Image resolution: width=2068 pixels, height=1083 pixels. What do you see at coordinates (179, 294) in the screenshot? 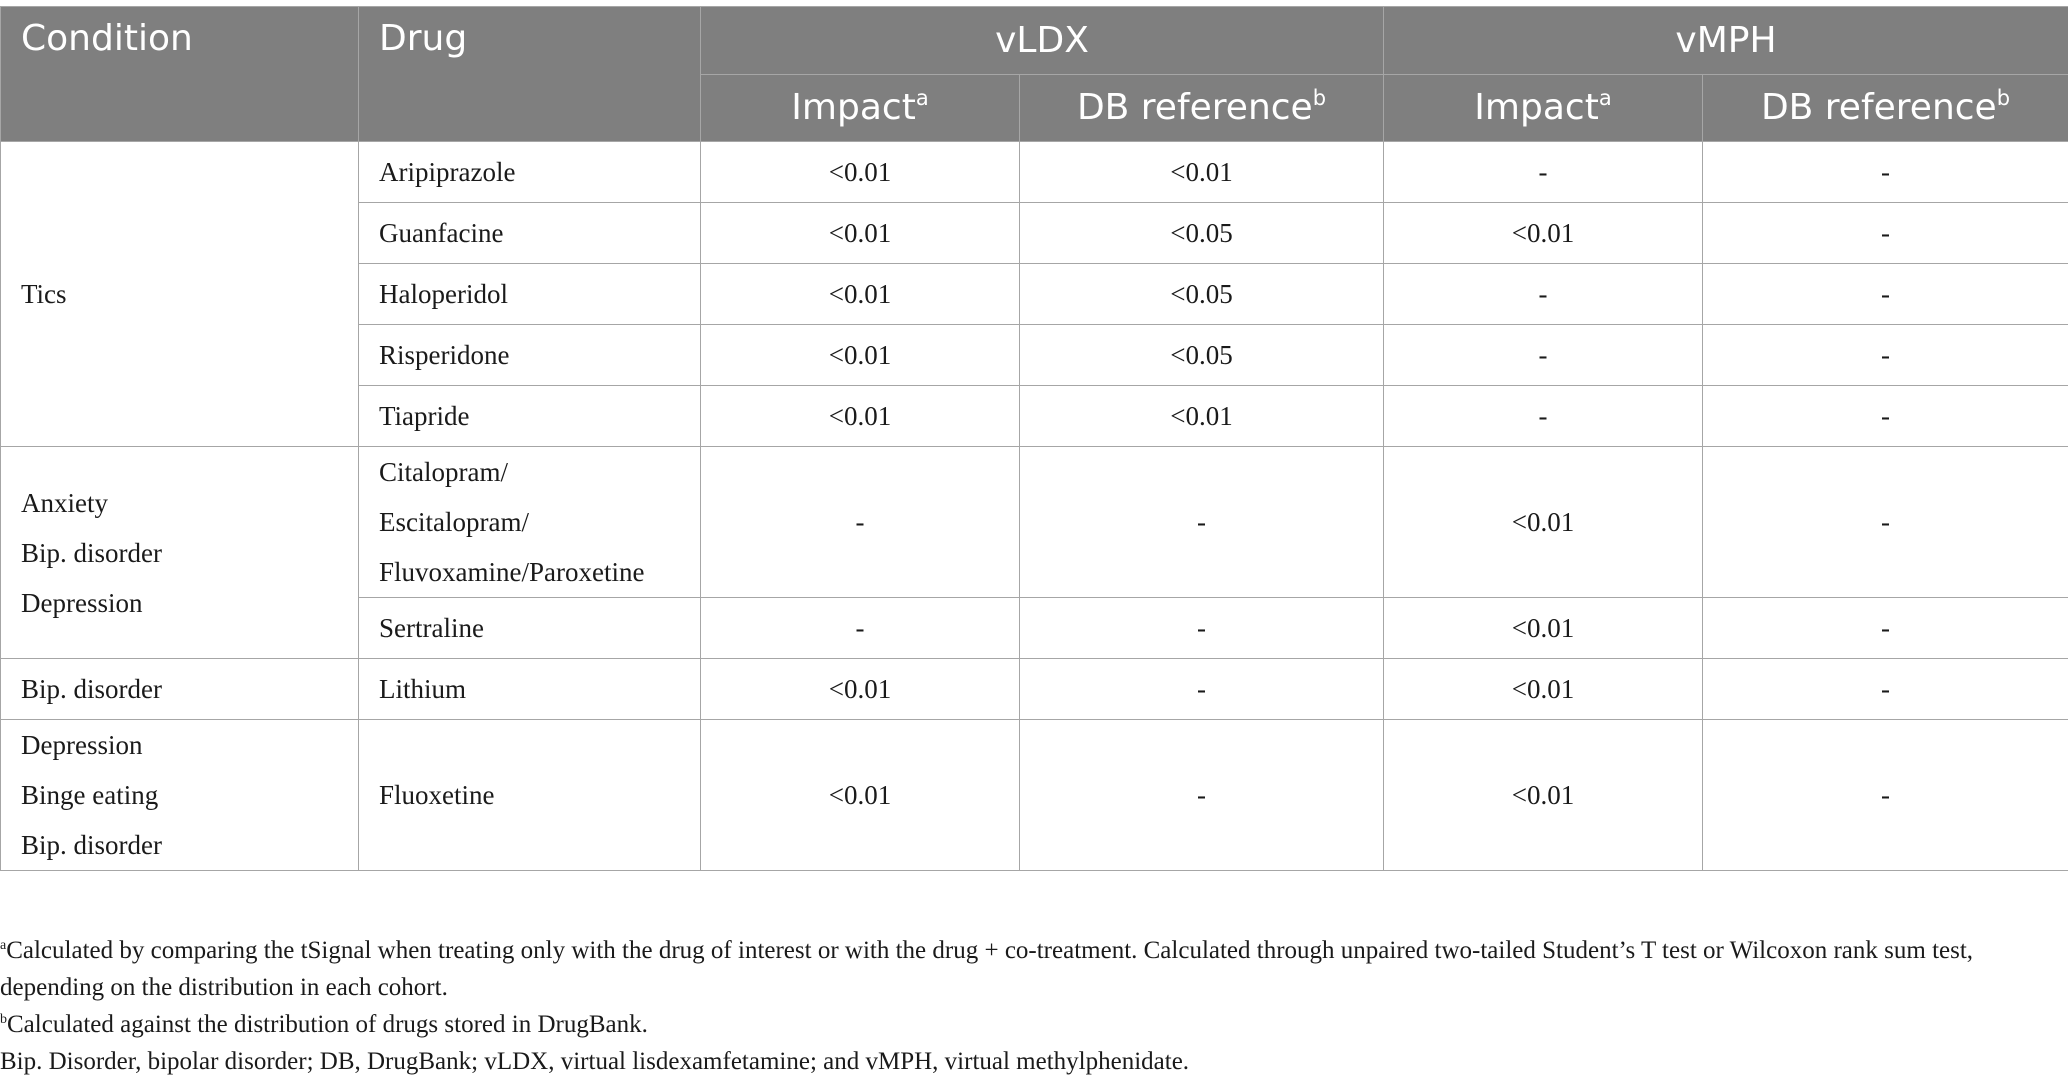
I see `condition-cell: Tics` at bounding box center [179, 294].